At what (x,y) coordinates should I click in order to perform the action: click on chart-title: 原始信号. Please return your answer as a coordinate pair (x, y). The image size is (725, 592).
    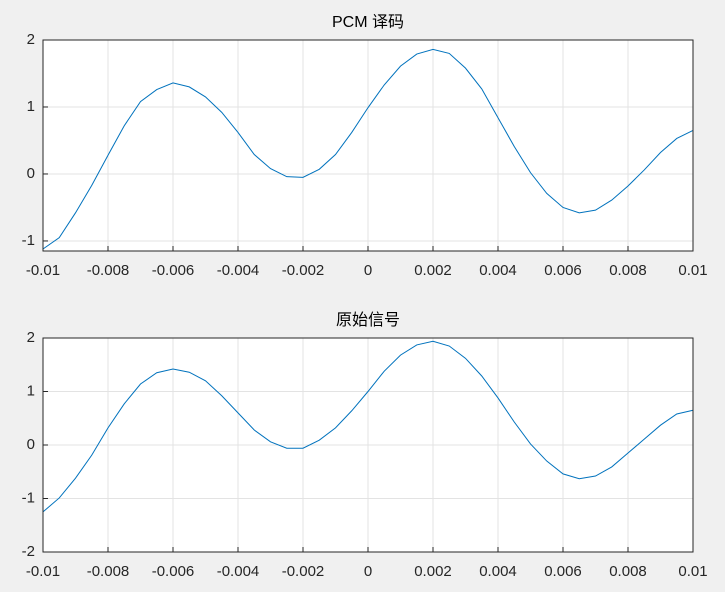
    Looking at the image, I should click on (368, 320).